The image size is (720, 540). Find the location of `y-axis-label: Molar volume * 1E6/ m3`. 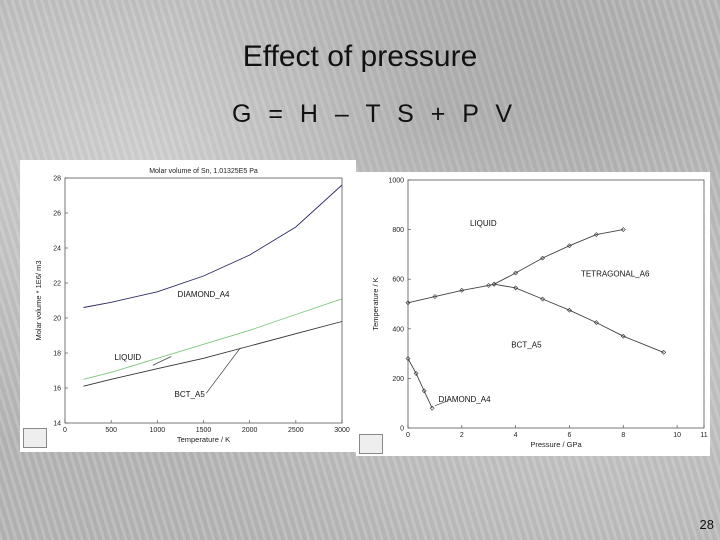

y-axis-label: Molar volume * 1E6/ m3 is located at coordinates (38, 300).